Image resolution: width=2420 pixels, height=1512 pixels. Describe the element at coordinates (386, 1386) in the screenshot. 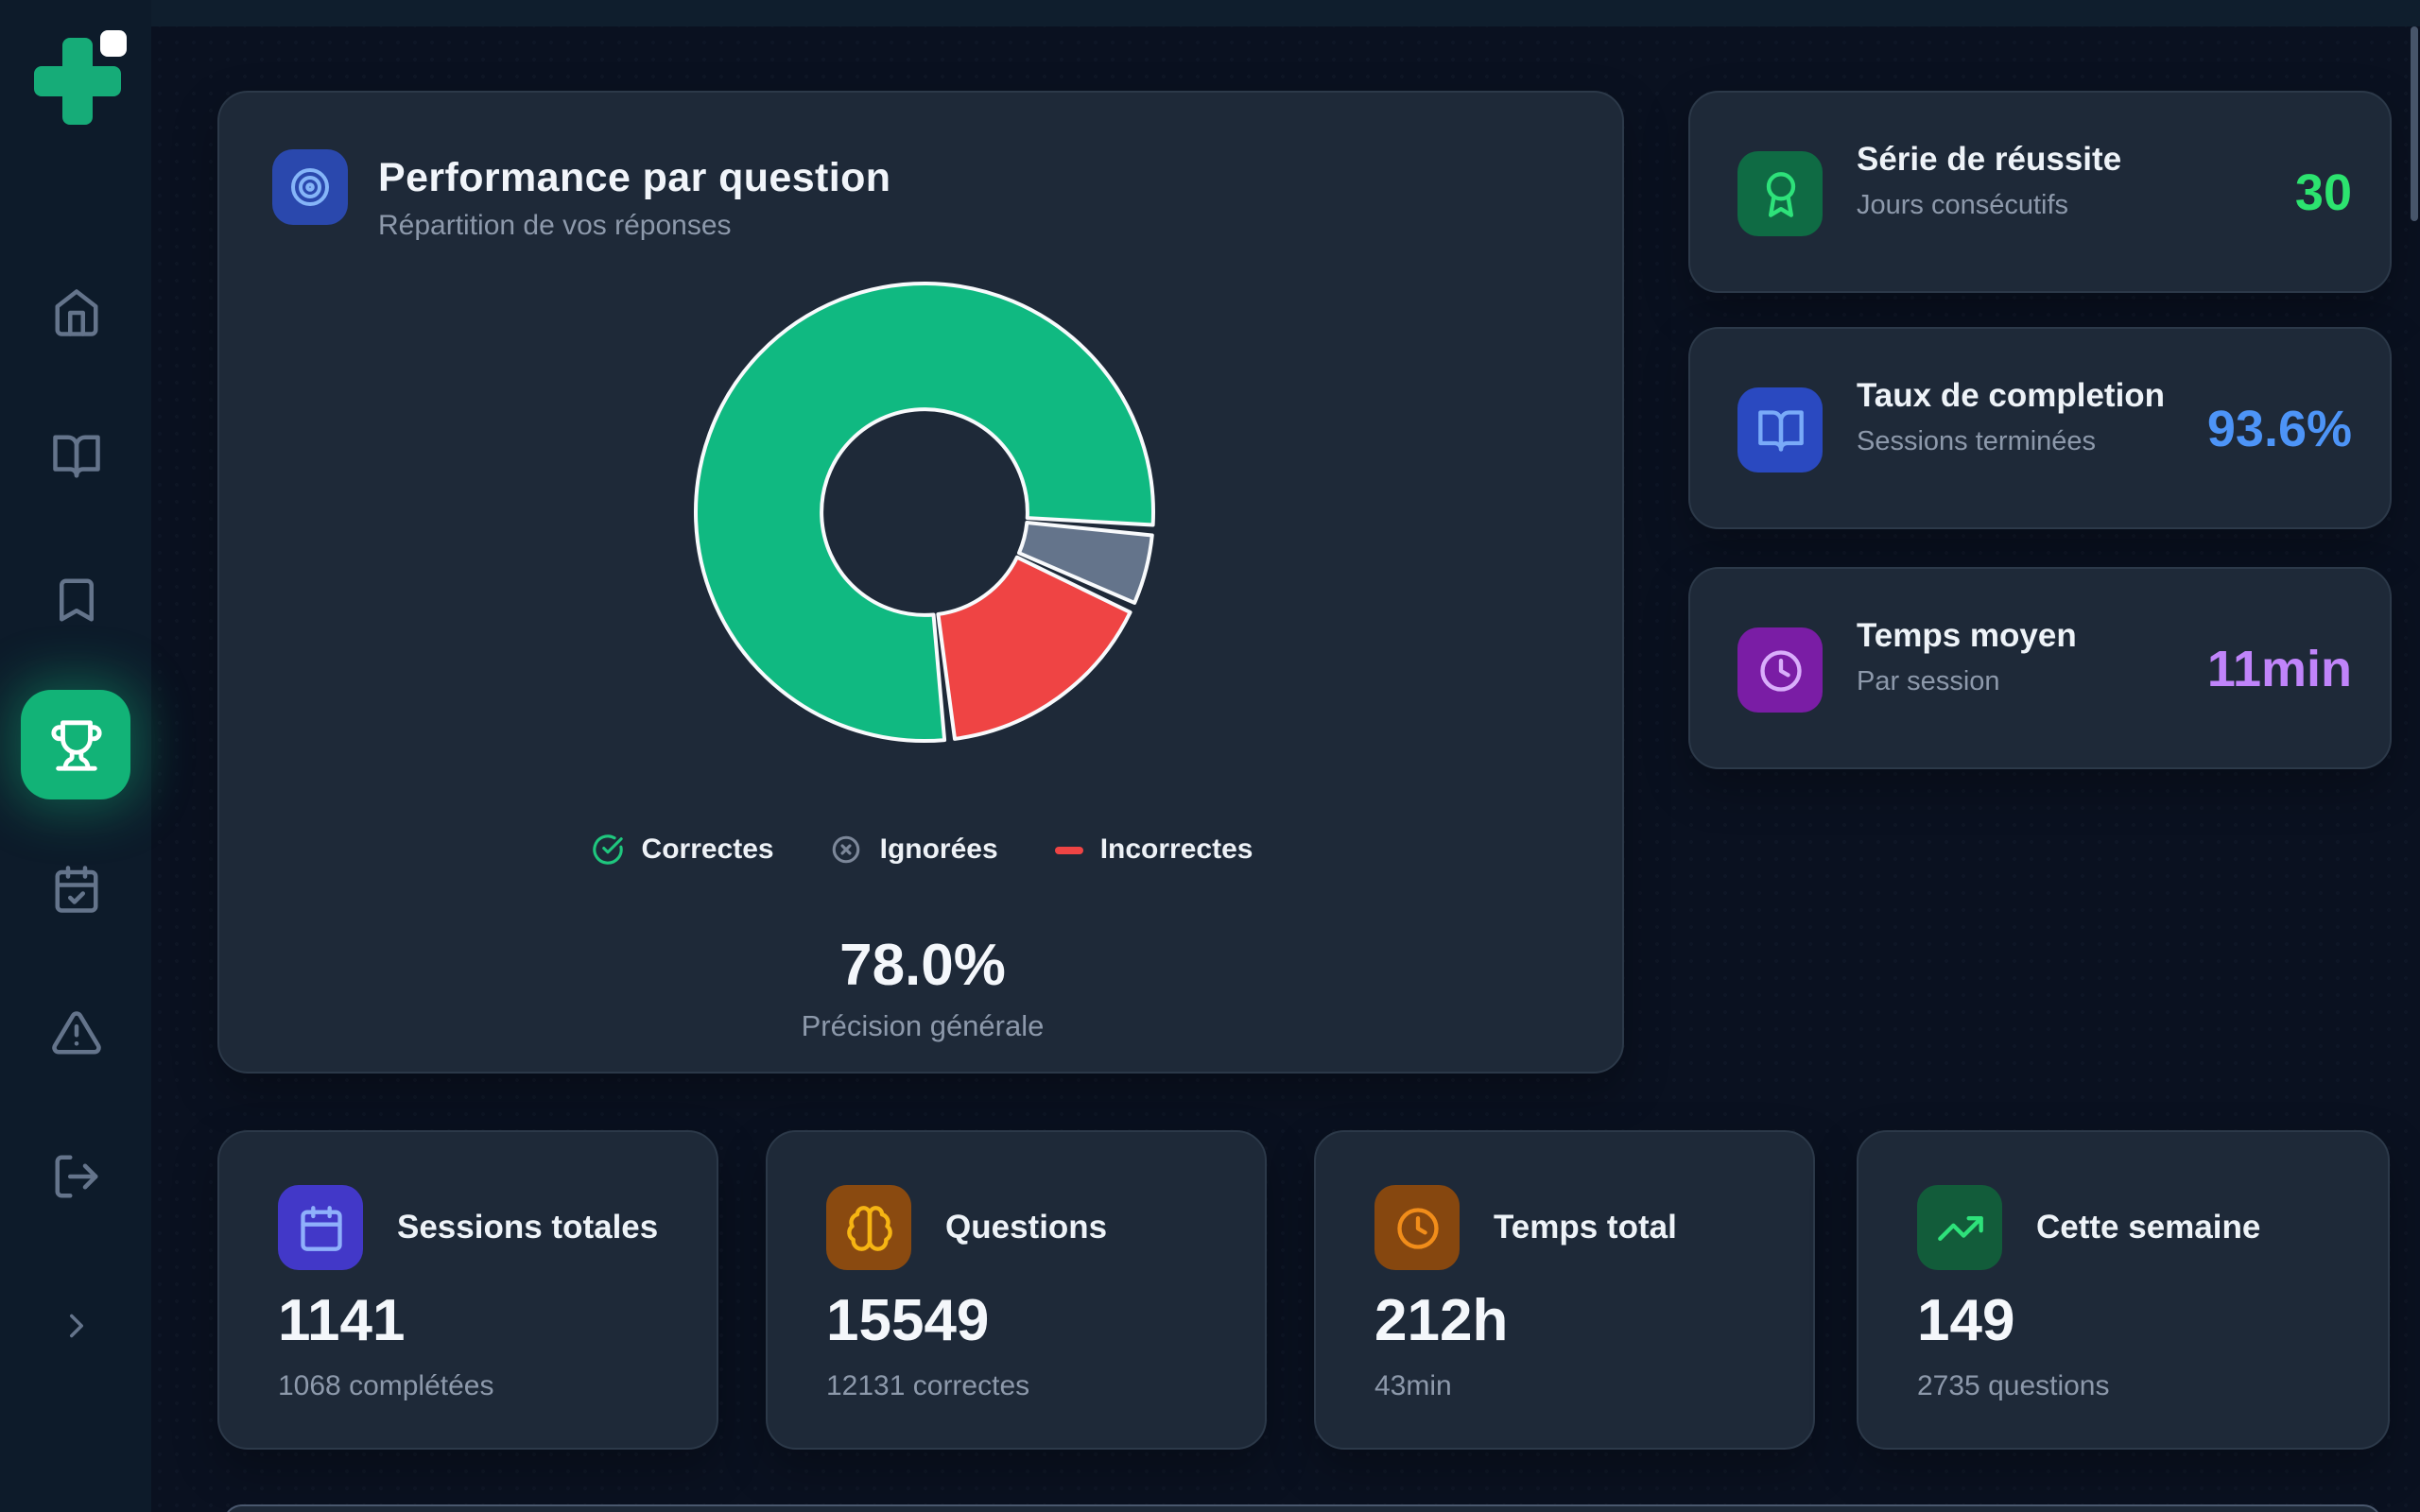

I see `stat-subtitle: 1068 complétées` at that location.